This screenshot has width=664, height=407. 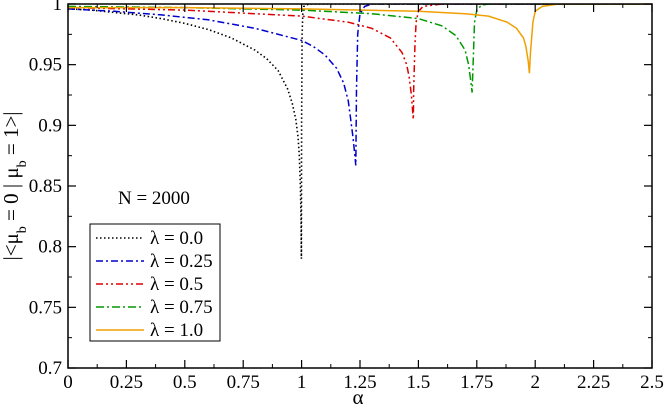 I want to click on x-tick-label: 0.25, so click(x=126, y=382).